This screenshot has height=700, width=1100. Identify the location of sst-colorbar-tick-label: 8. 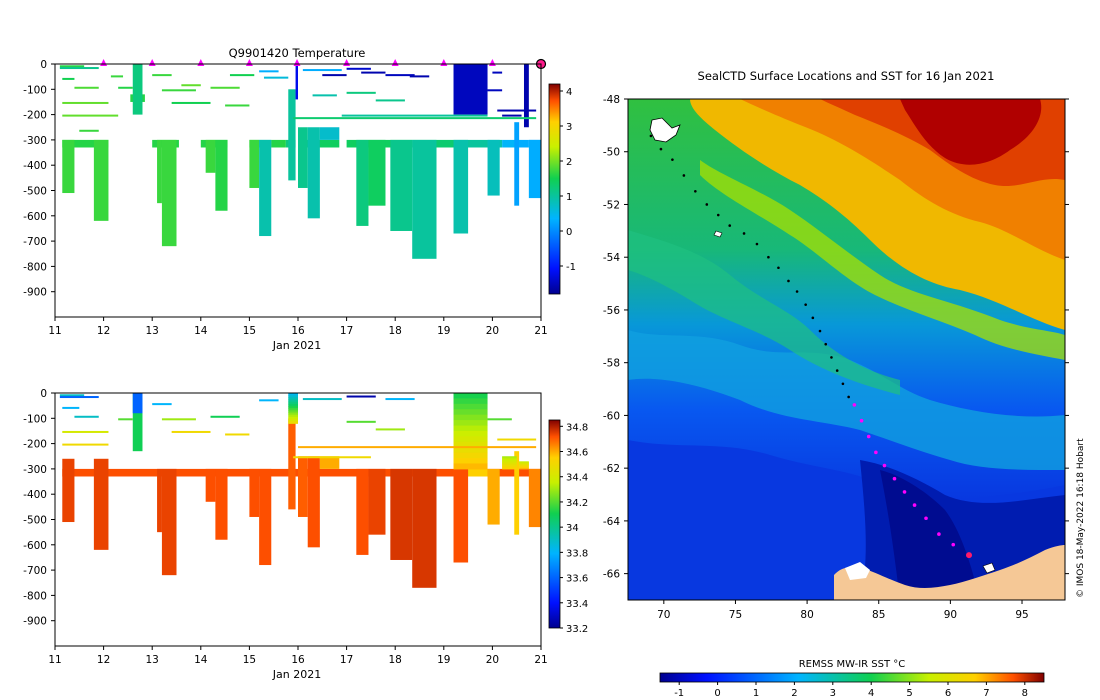
(1025, 693).